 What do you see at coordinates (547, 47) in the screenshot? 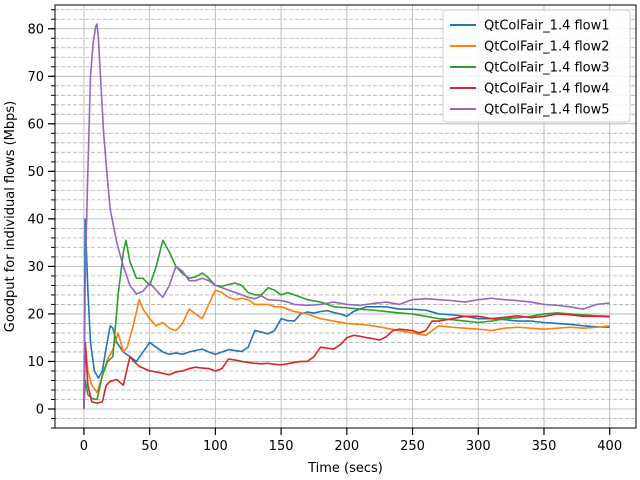
I see `legend-label-flow2: QtColFair_1.4 flow2` at bounding box center [547, 47].